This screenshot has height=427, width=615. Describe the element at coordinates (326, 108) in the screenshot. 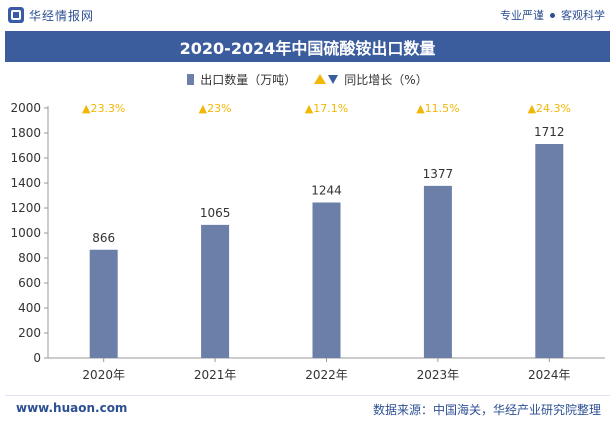

I see `growth-label: ▲17.1%` at that location.